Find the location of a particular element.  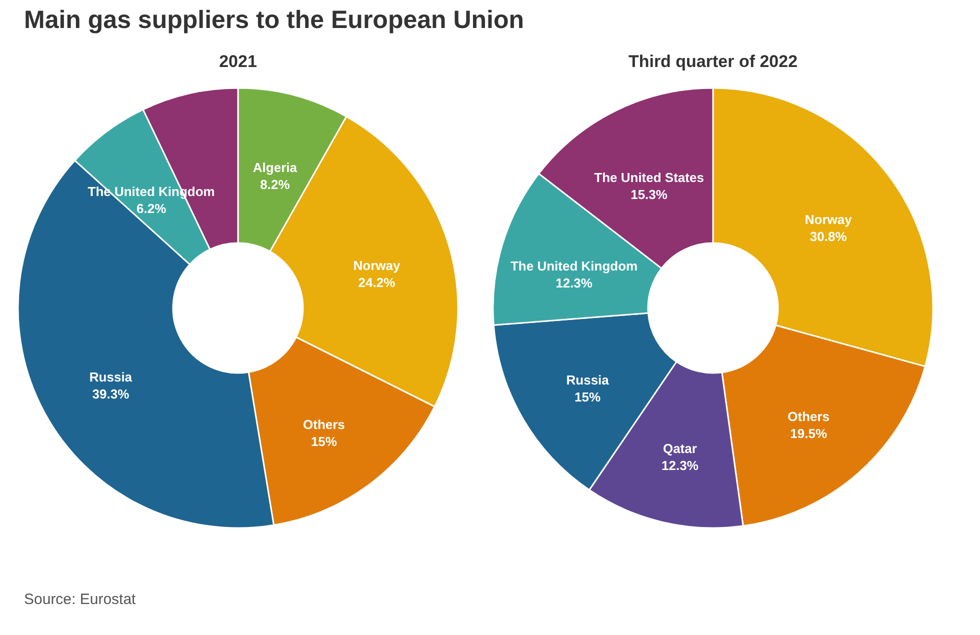

data-label: 30.8% is located at coordinates (829, 236).